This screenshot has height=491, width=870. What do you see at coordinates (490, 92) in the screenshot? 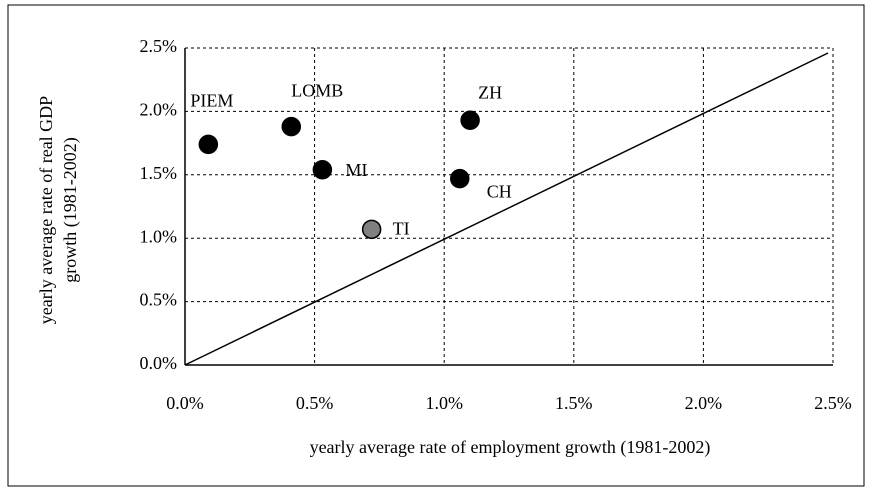
I see `point-label: ZH` at bounding box center [490, 92].